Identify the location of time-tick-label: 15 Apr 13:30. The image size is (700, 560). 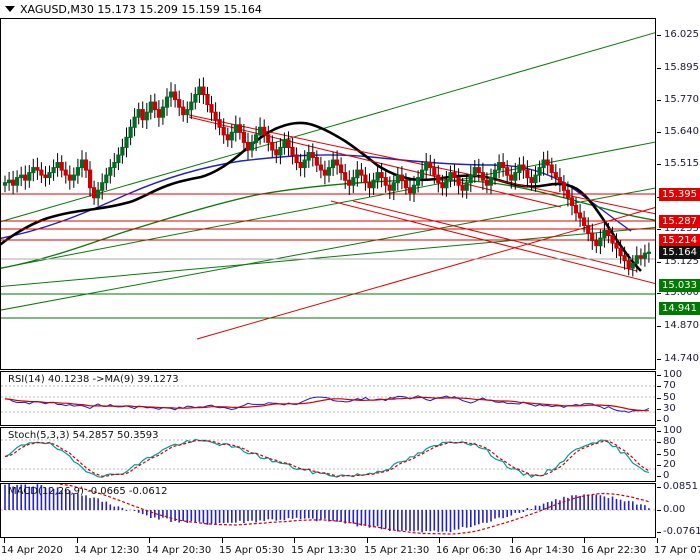
(324, 550).